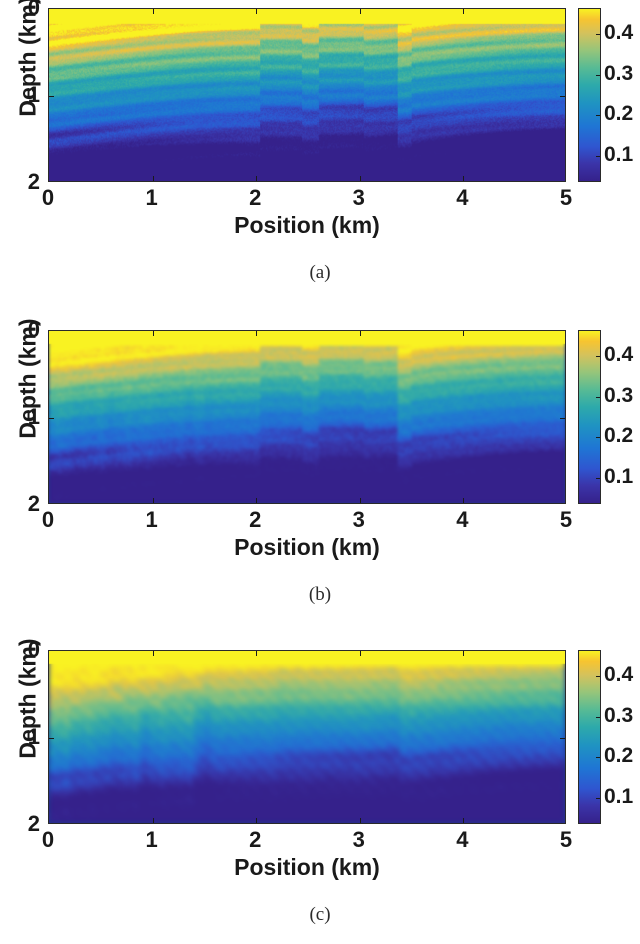  Describe the element at coordinates (307, 547) in the screenshot. I see `x-axis-label-b: Position (km)` at that location.